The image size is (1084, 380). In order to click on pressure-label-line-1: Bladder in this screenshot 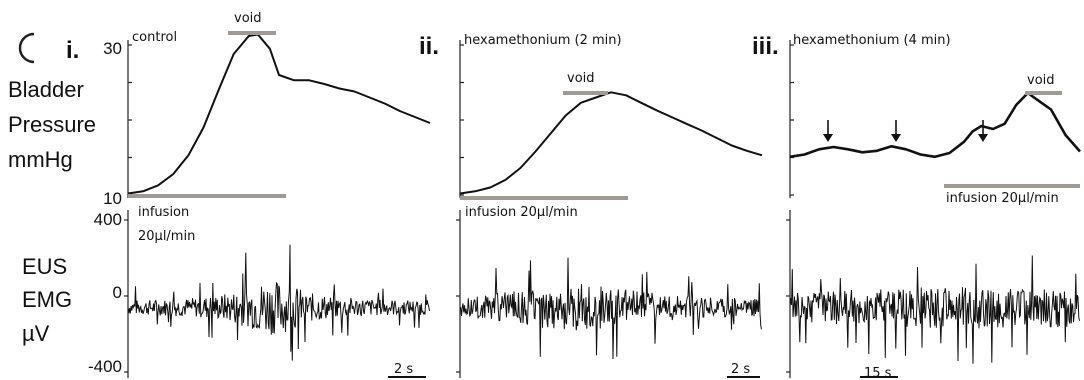, I will do `click(46, 89)`.